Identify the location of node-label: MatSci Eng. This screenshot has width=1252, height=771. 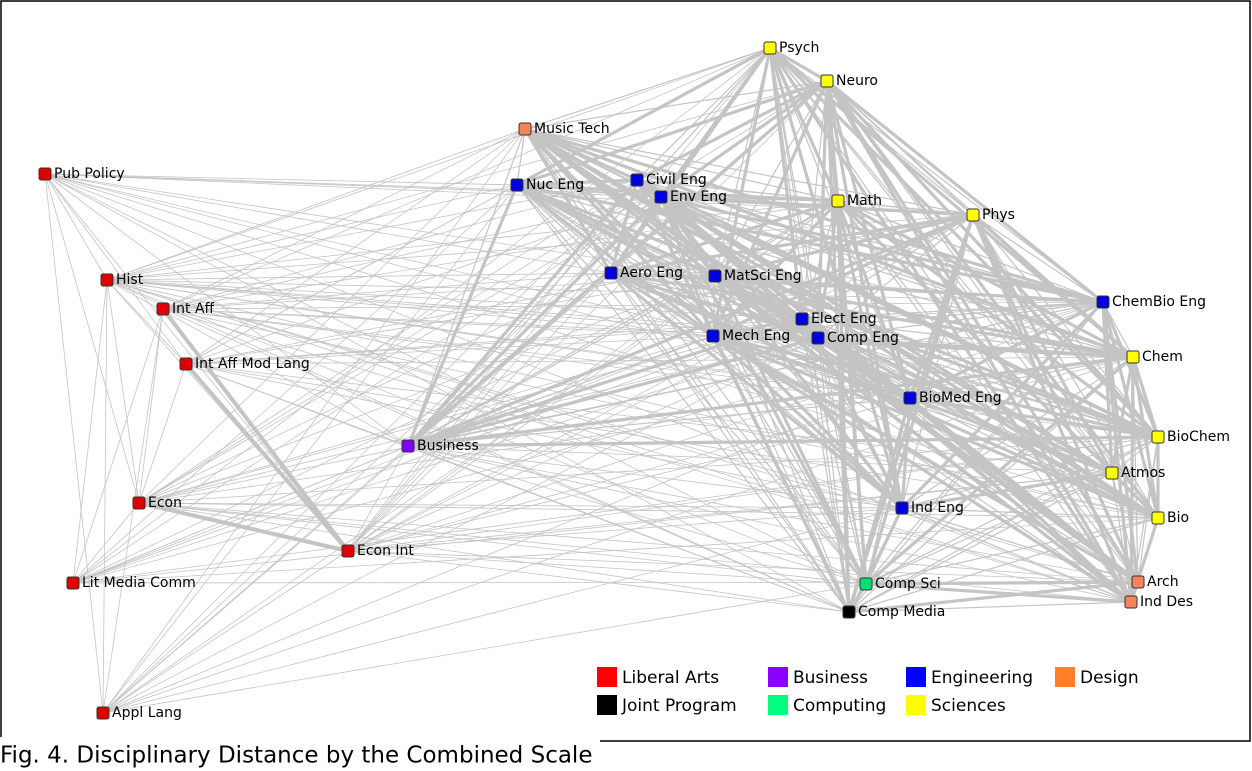
(763, 276).